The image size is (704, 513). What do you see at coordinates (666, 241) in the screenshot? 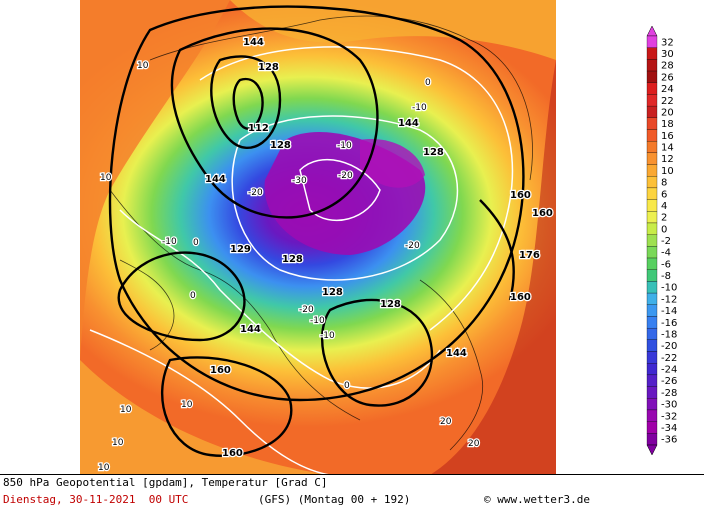
I see `legend-label: -2` at bounding box center [666, 241].